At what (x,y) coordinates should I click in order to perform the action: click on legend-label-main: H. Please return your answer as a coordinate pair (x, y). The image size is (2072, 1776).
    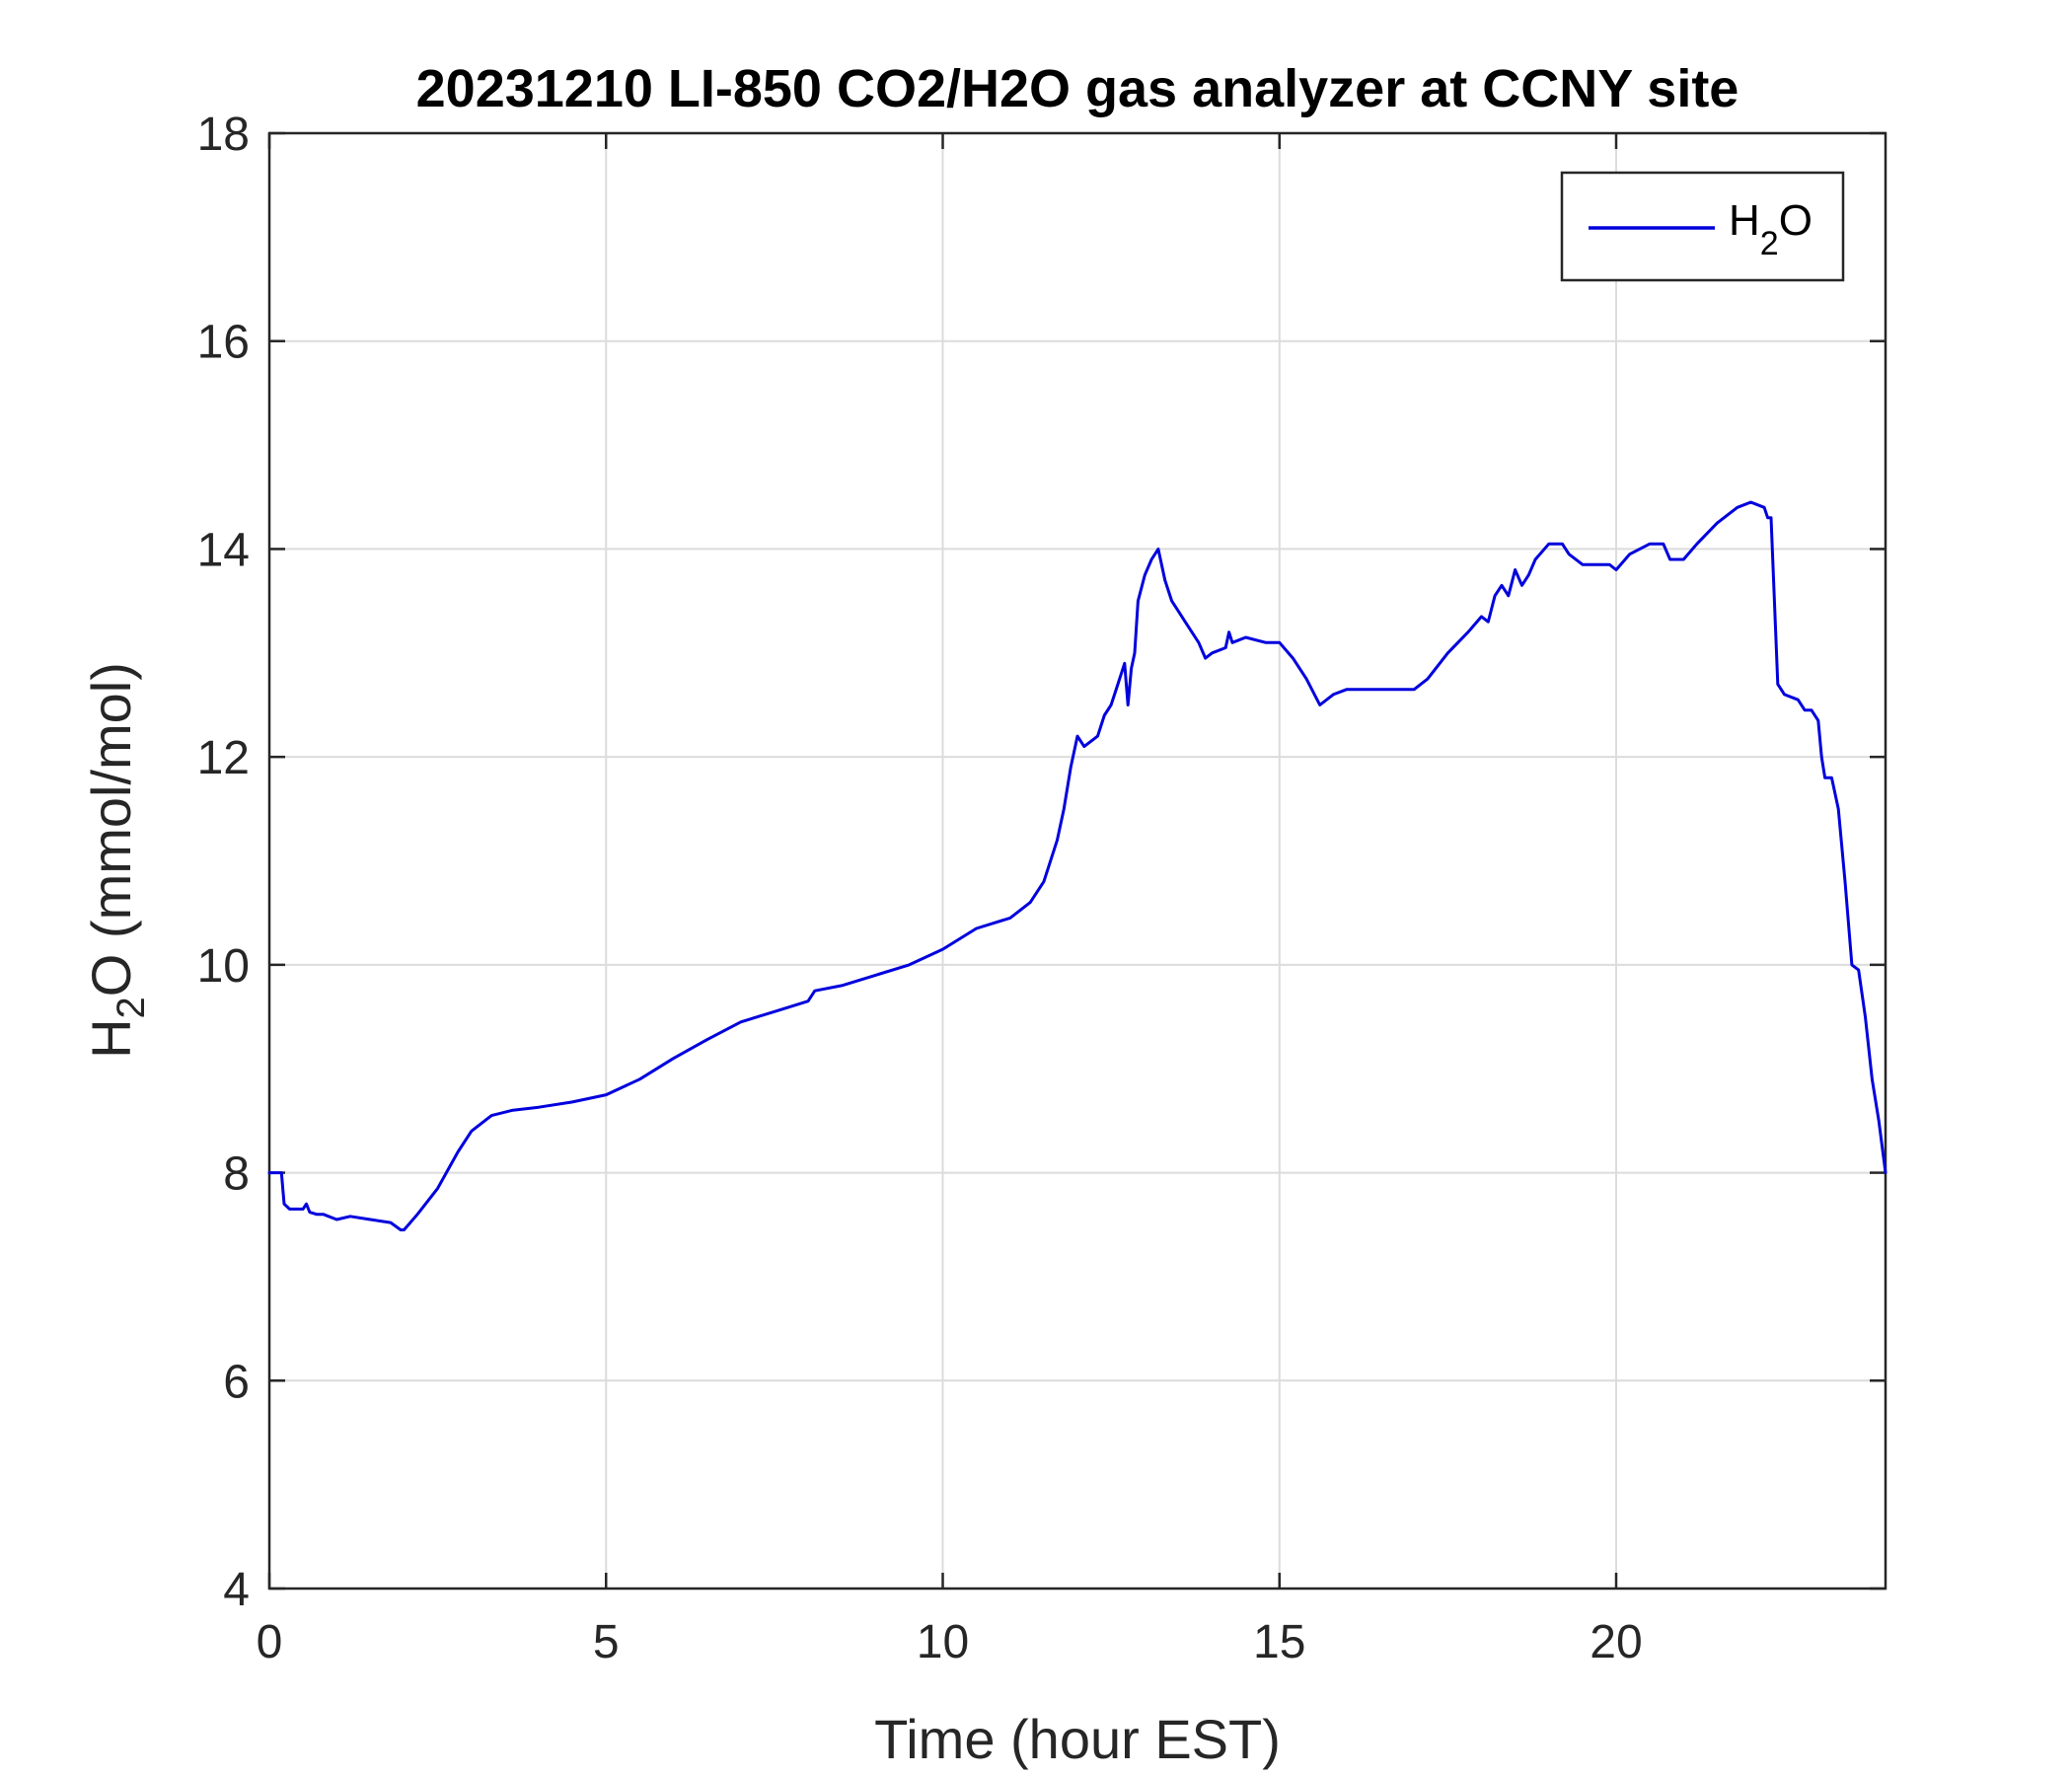
    Looking at the image, I should click on (1744, 221).